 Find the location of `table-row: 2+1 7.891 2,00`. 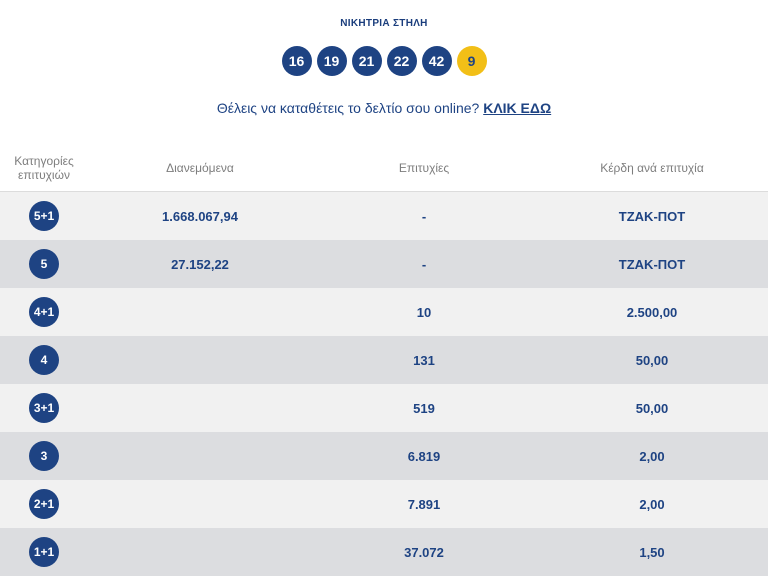

table-row: 2+1 7.891 2,00 is located at coordinates (384, 504).